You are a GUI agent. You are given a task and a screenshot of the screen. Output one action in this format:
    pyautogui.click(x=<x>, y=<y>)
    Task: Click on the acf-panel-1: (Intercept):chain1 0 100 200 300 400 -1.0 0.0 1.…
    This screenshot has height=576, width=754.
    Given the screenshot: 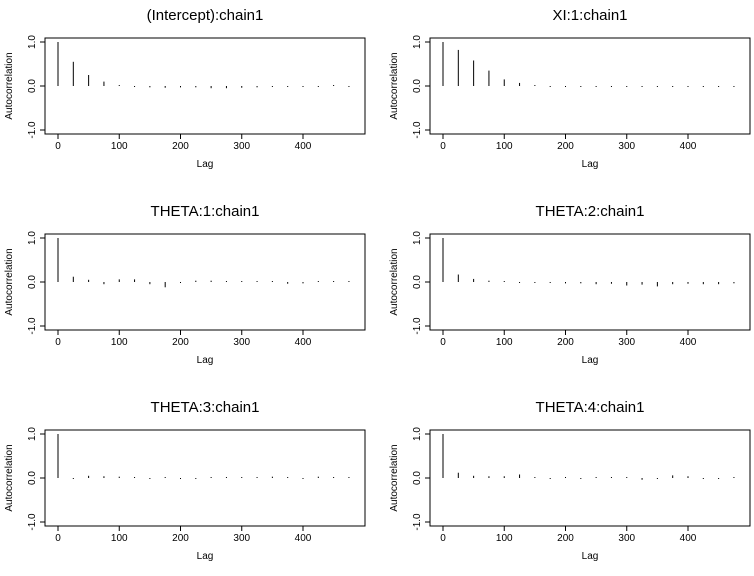 What is the action you would take?
    pyautogui.click(x=185, y=88)
    